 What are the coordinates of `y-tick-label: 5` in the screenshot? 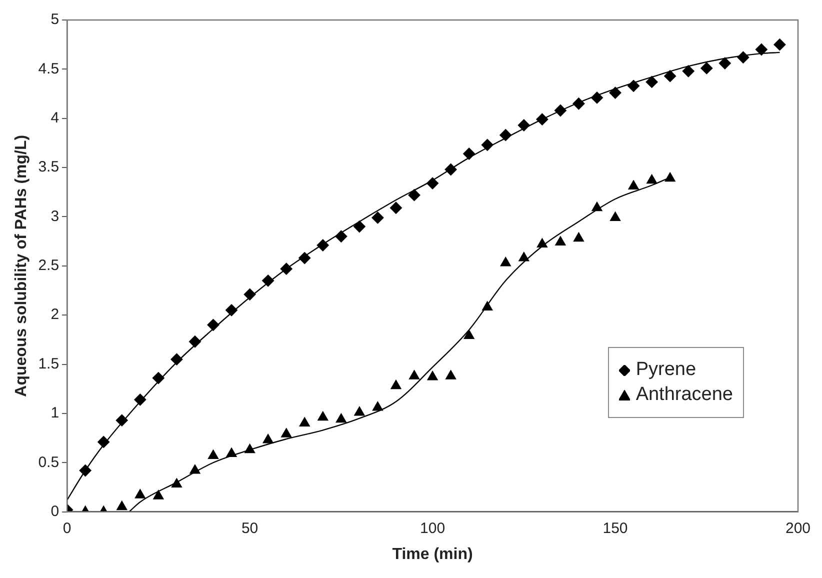 It's located at (55, 19).